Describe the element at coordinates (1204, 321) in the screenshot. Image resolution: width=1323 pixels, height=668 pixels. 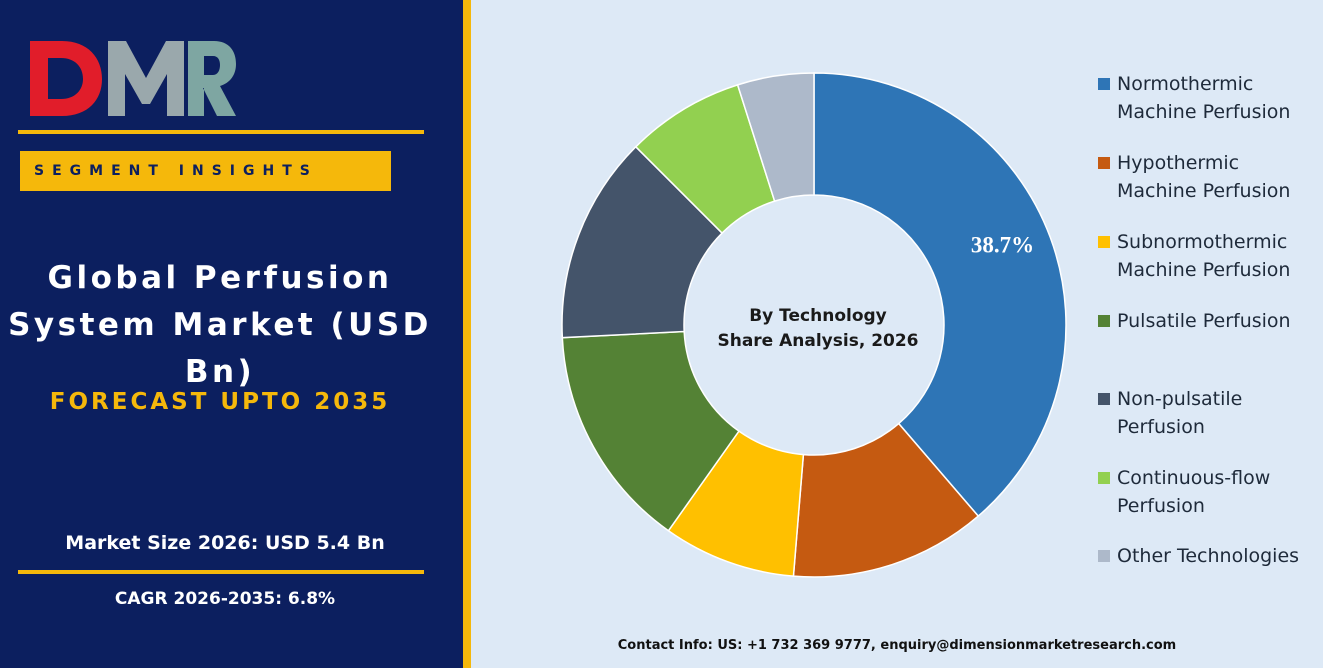
I see `legend-label-line-1: Pulsatile Perfusion` at that location.